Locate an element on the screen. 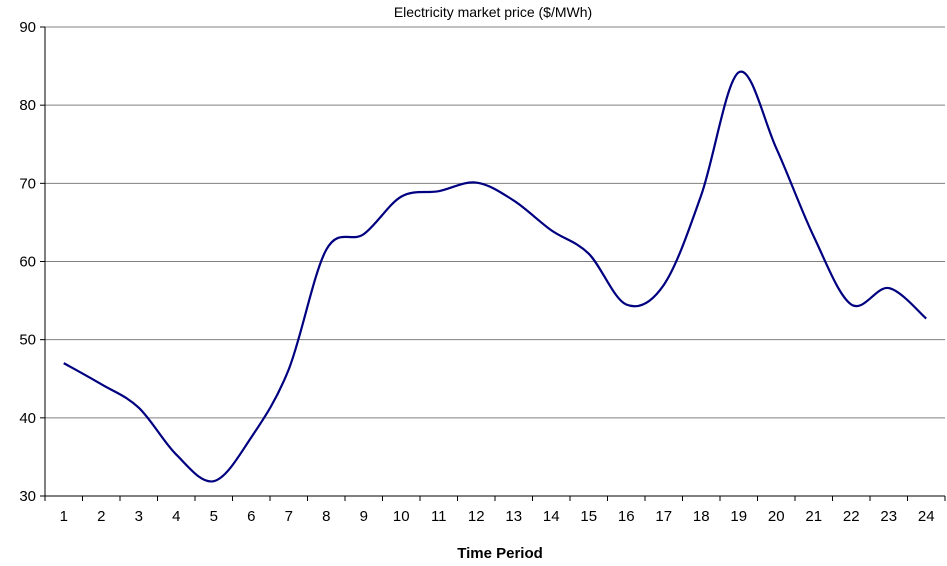 Image resolution: width=947 pixels, height=566 pixels. y-tick-label: 80 is located at coordinates (27, 105).